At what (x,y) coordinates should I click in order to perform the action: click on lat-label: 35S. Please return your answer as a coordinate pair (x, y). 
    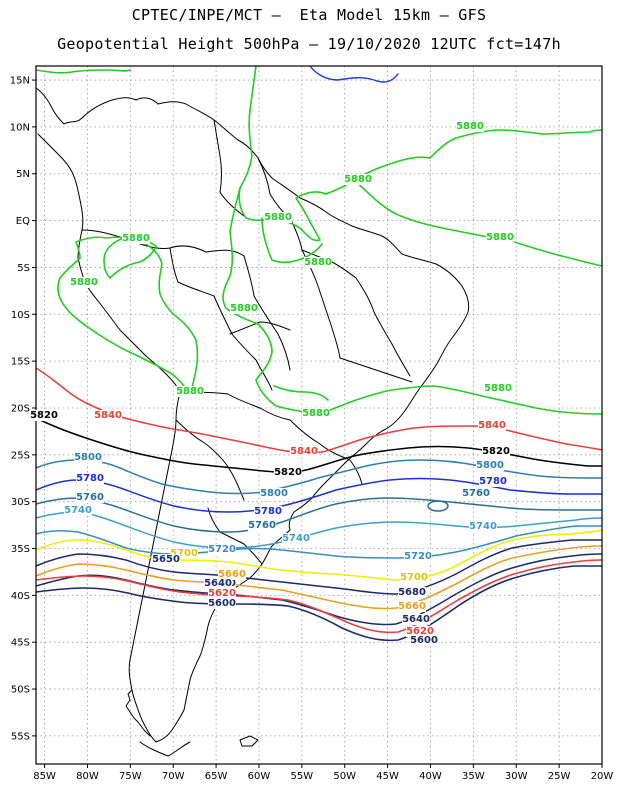
    Looking at the image, I should click on (20, 549).